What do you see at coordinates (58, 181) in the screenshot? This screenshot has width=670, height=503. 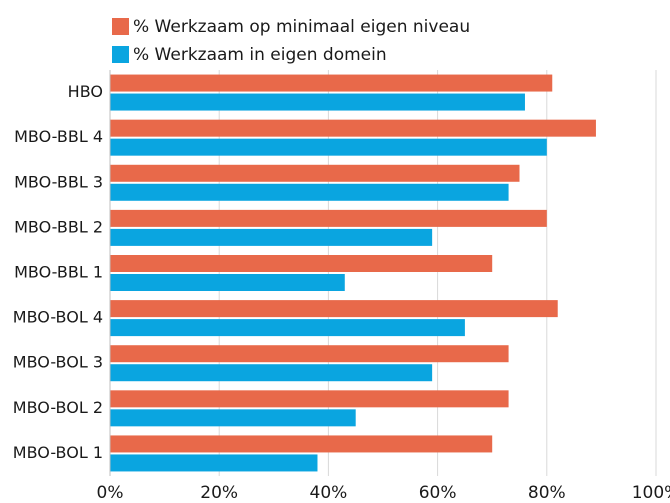 I see `y-tick-label: MBO-BBL 3` at bounding box center [58, 181].